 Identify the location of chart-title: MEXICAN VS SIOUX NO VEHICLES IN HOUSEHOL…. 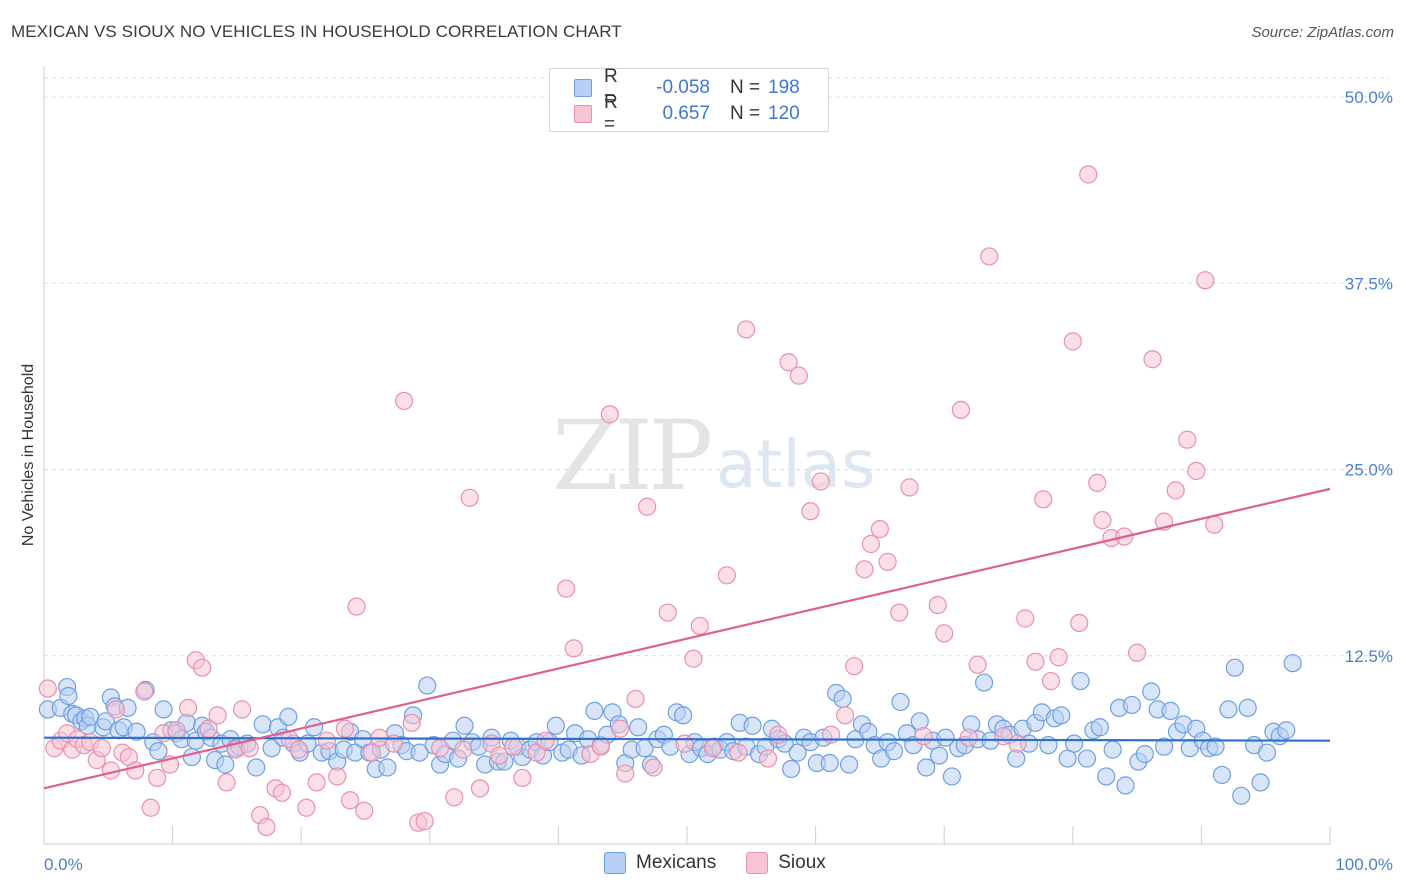
(316, 31).